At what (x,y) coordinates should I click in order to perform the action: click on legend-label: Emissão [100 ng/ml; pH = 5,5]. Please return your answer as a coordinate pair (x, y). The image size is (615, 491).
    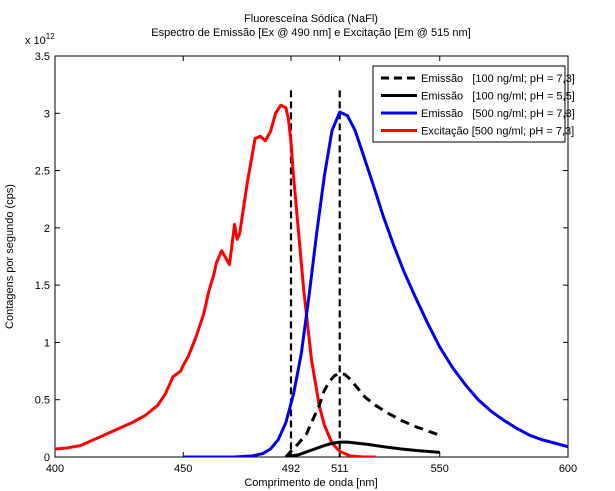
    Looking at the image, I should click on (498, 97).